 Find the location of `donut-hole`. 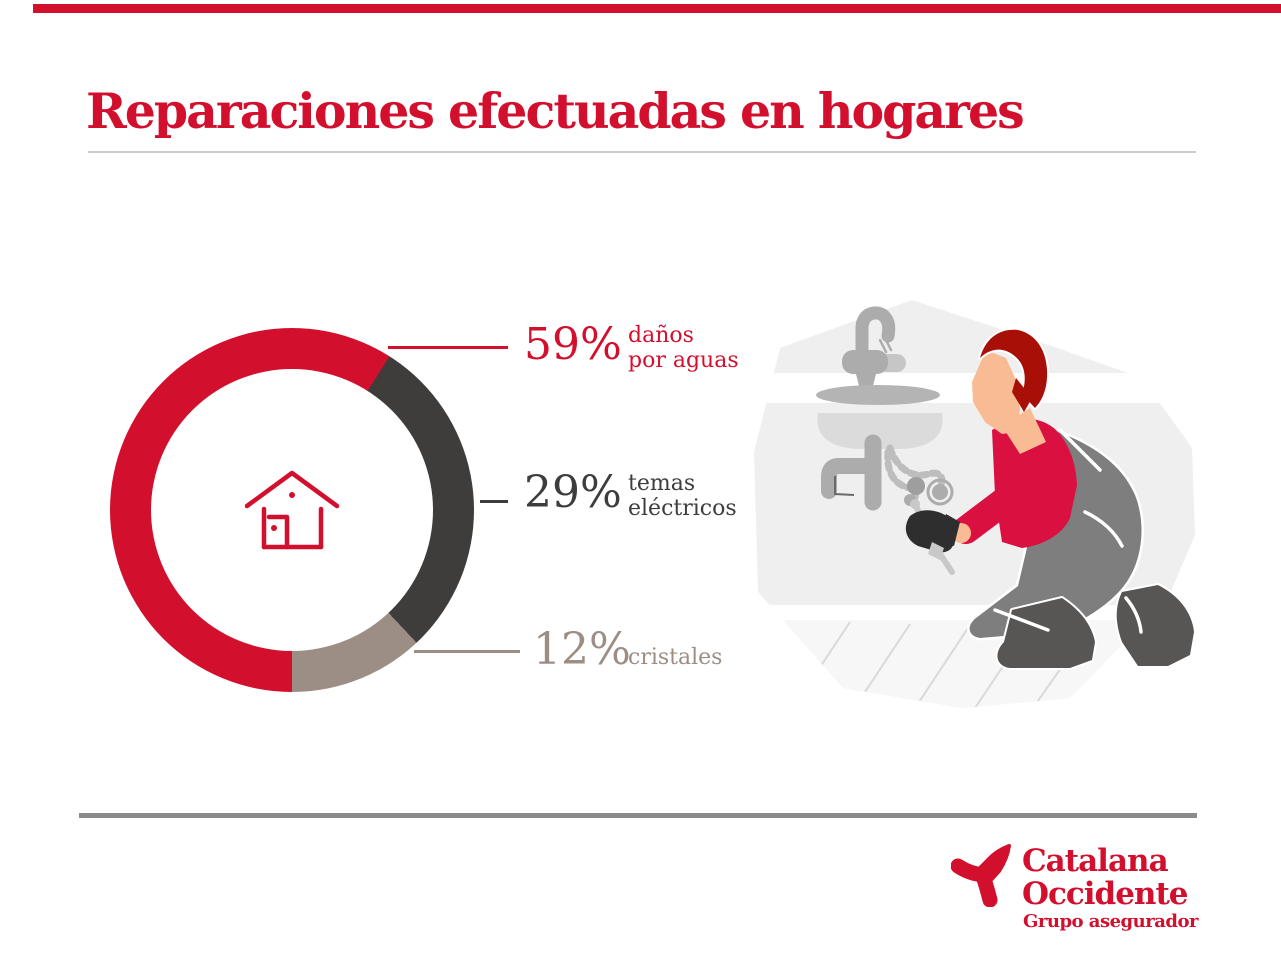

donut-hole is located at coordinates (292, 510).